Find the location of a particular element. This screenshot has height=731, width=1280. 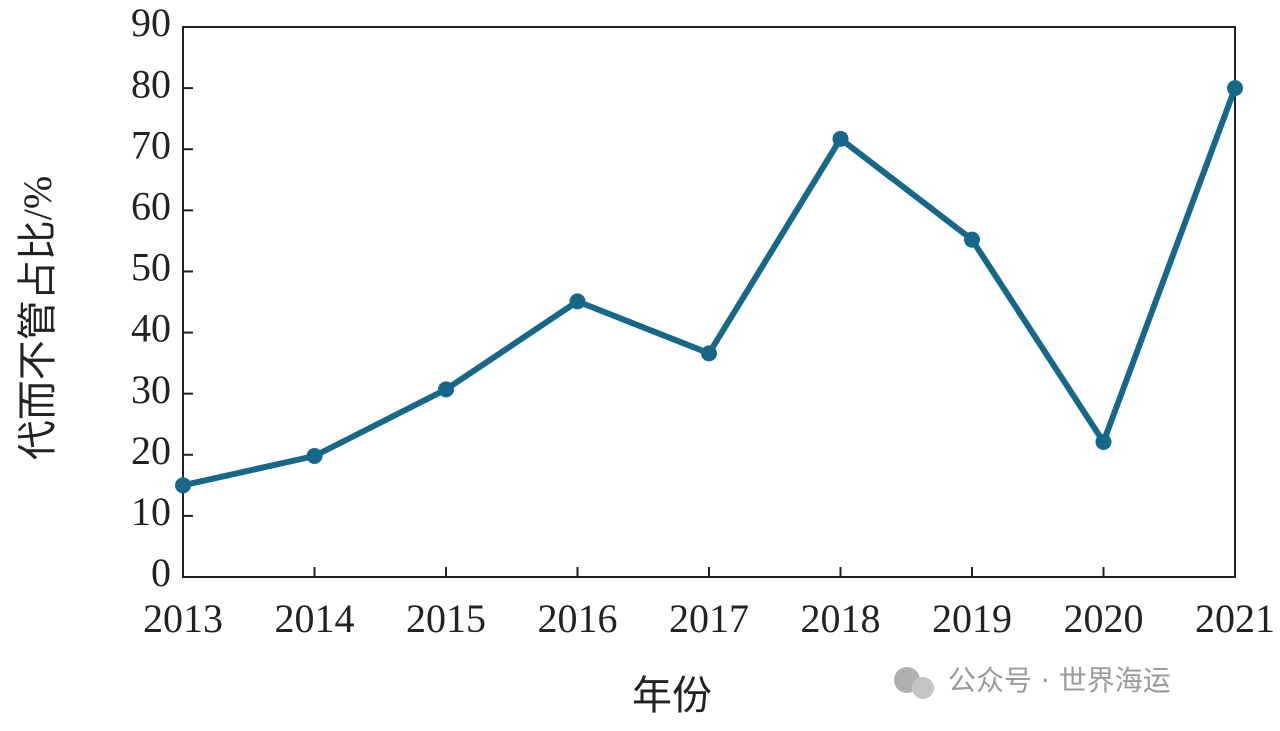

y-tick-label: 0 is located at coordinates (161, 572).